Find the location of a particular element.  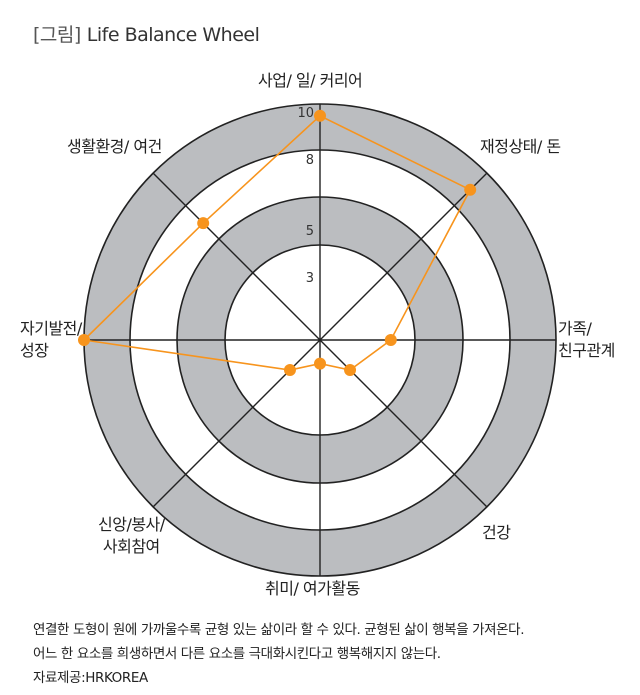

axis-label-6: 신앙/봉사/ 사회참여 is located at coordinates (131, 535).